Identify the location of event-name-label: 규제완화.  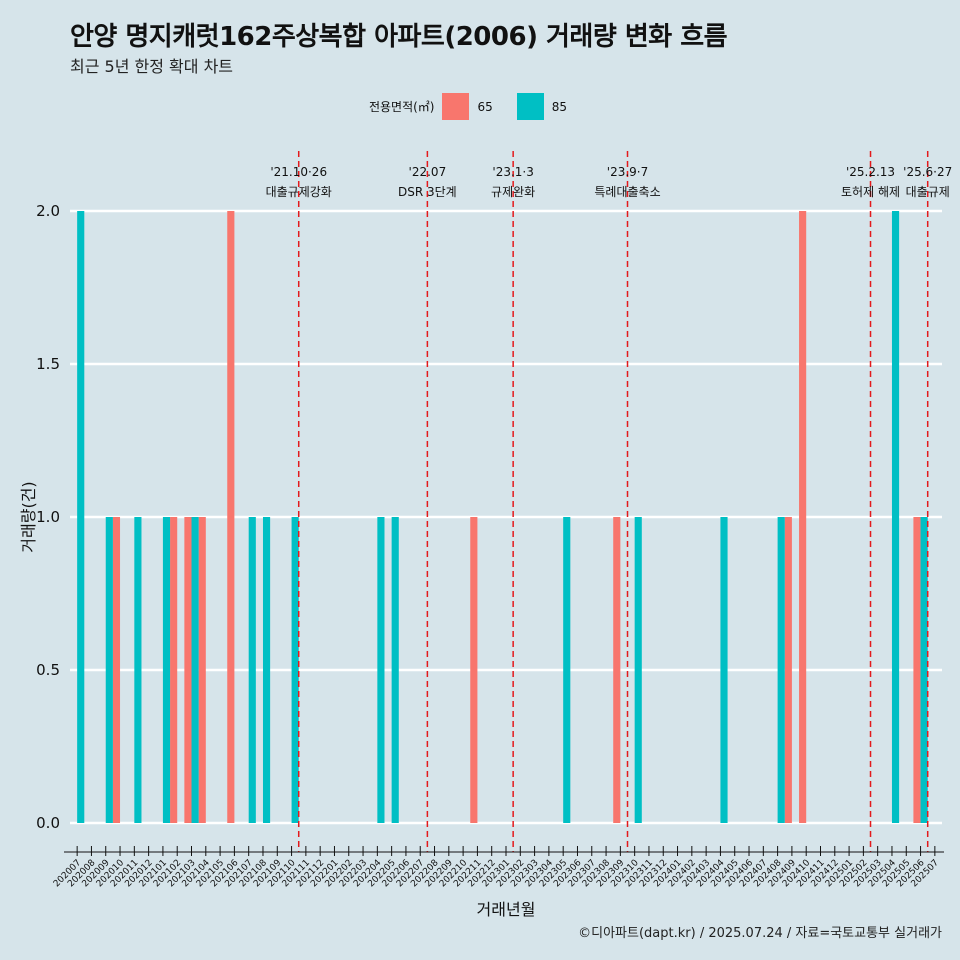
(513, 192).